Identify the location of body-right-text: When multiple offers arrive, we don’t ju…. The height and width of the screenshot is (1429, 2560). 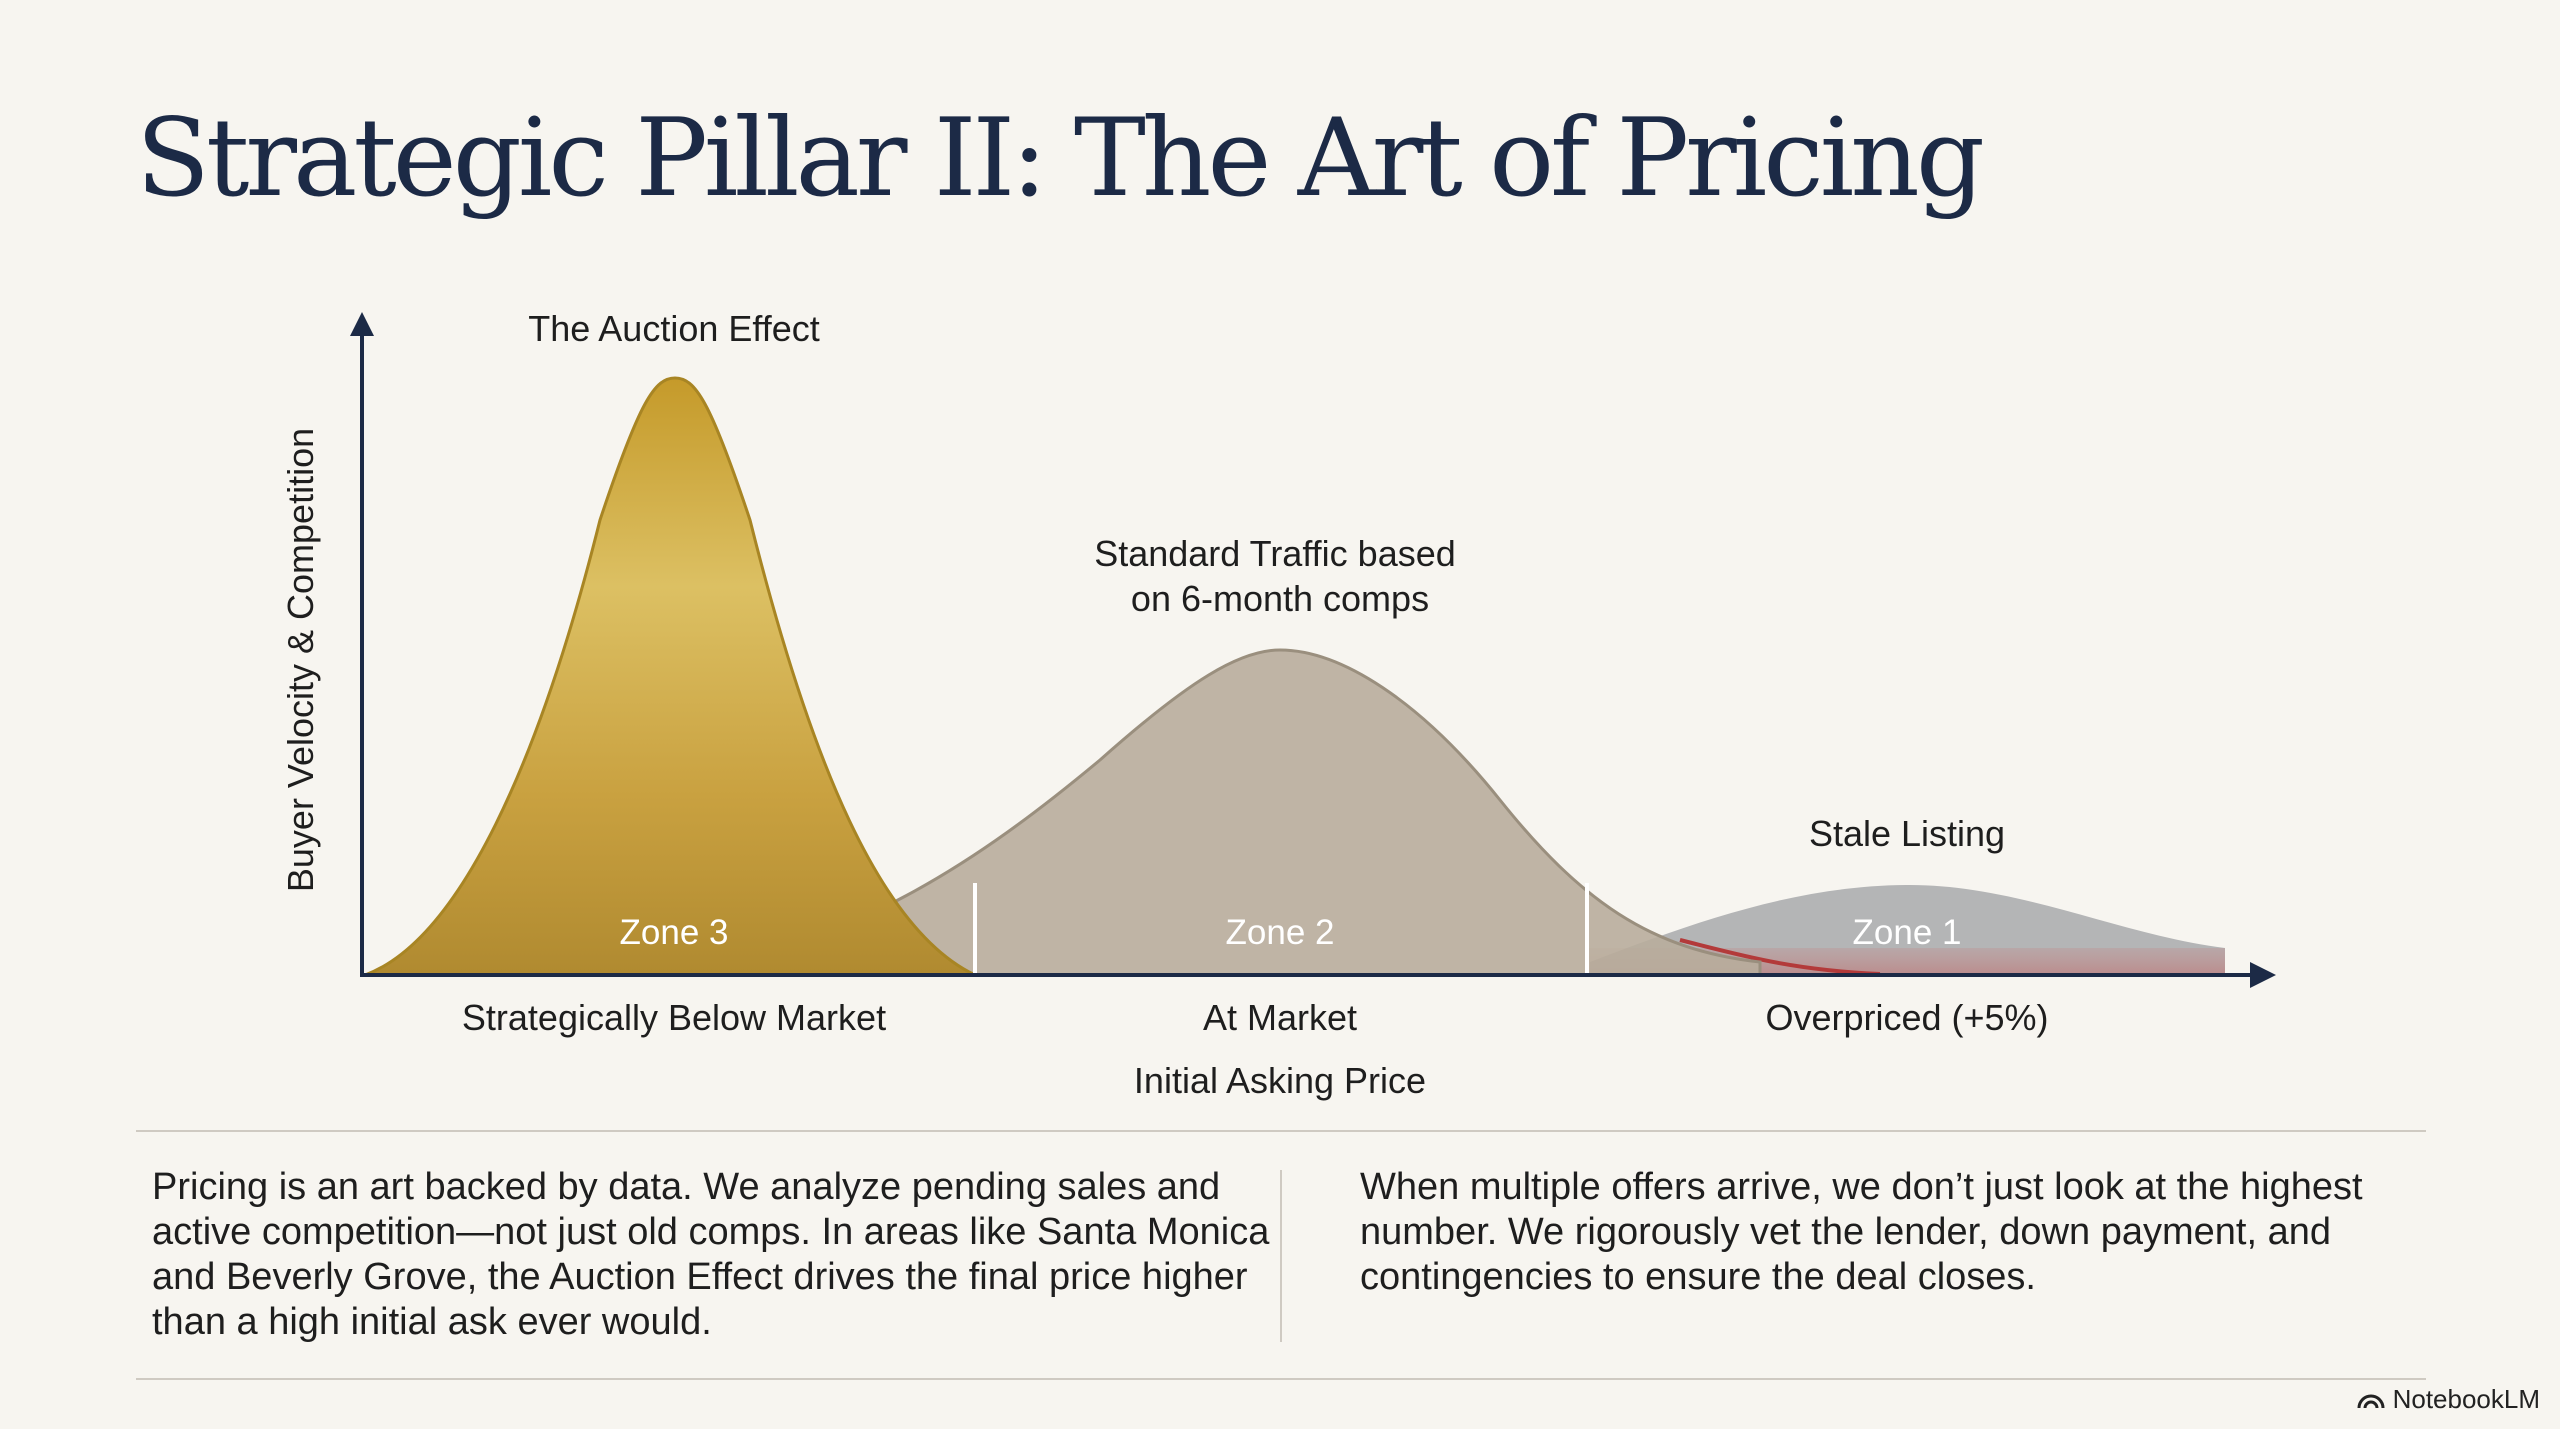
(1861, 1232).